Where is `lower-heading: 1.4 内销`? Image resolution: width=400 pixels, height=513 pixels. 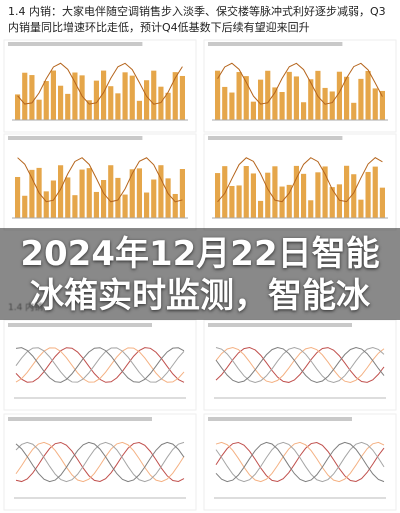
lower-heading: 1.4 内销 is located at coordinates (26, 308).